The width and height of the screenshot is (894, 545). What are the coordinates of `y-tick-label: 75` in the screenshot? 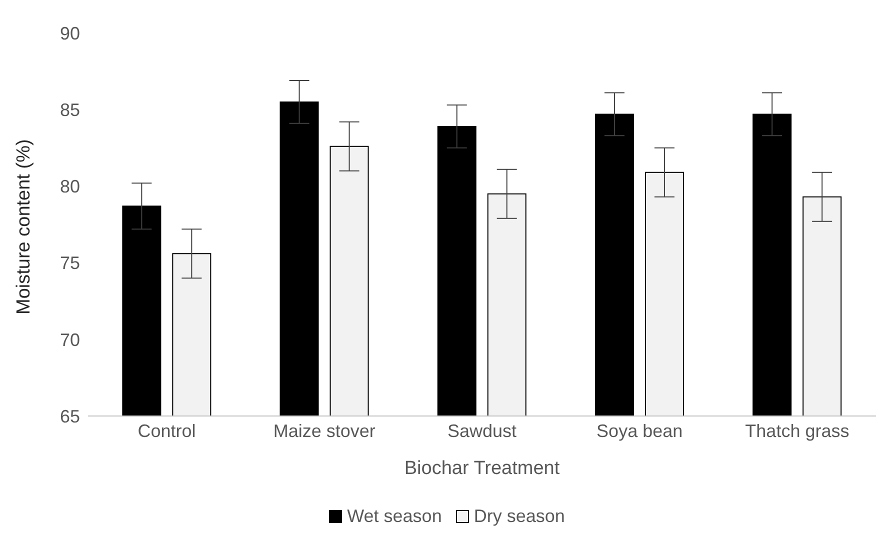 It's located at (70, 263).